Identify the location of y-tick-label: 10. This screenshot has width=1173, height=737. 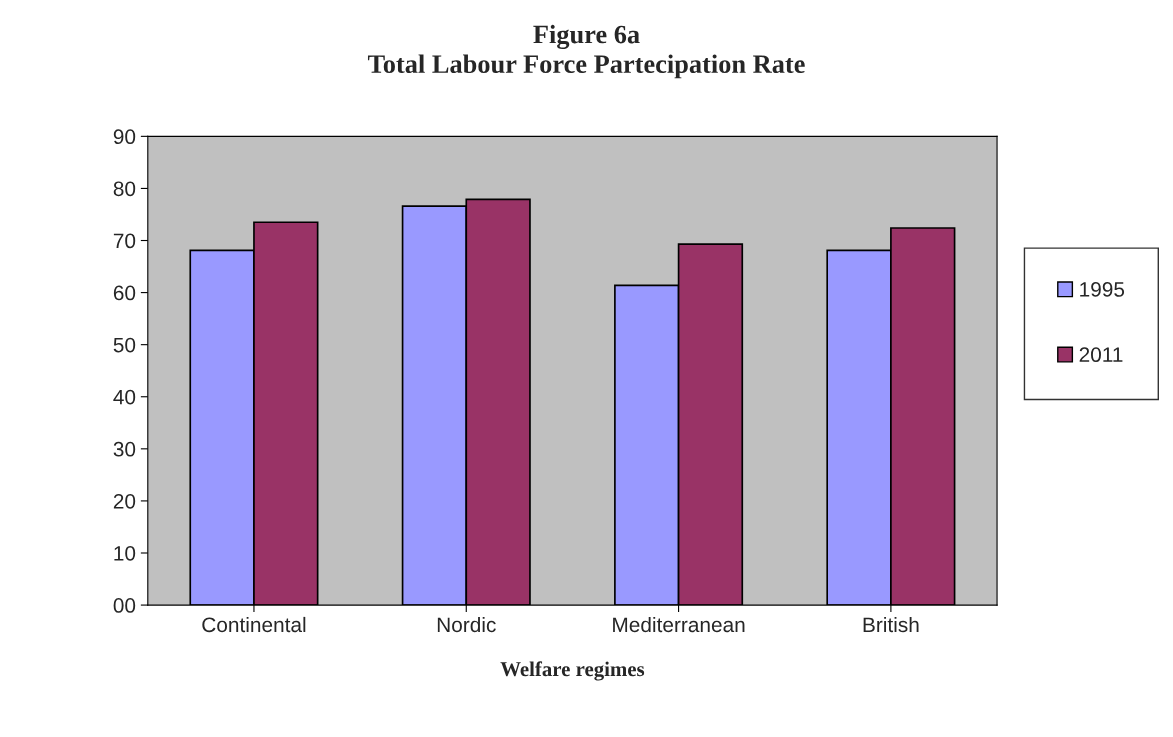
(125, 553).